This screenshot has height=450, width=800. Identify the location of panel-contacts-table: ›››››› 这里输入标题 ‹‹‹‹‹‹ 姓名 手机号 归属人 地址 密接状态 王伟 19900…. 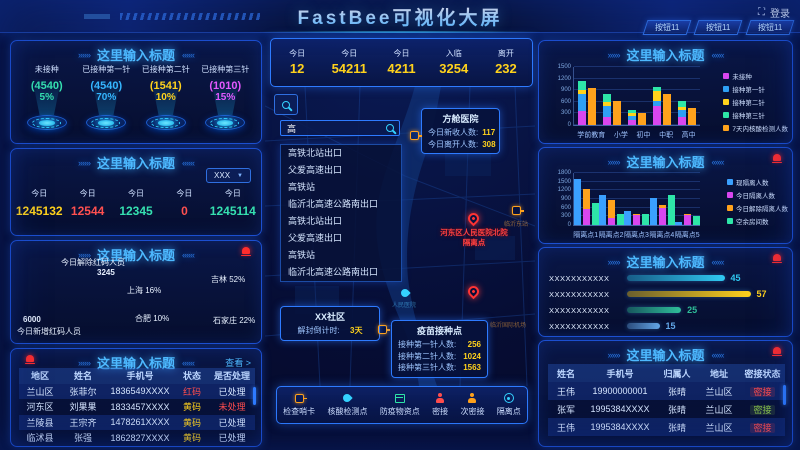
(665, 393).